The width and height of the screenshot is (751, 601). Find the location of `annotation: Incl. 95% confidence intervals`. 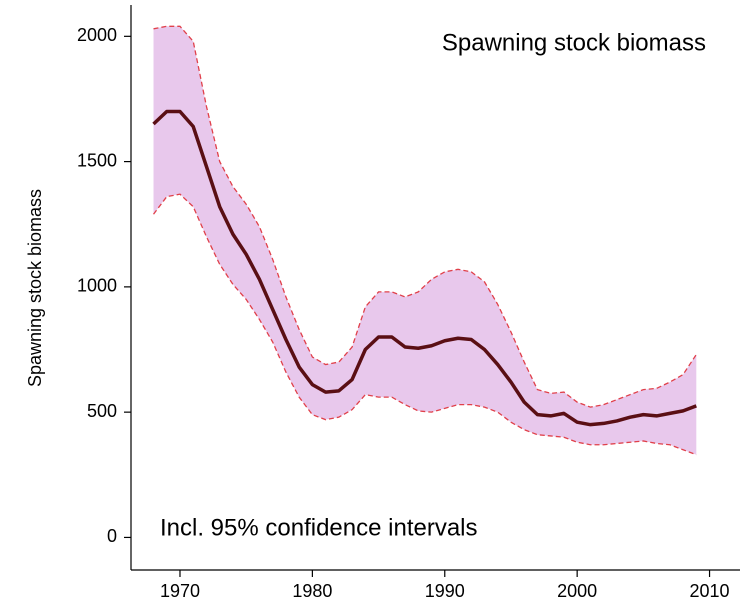

annotation: Incl. 95% confidence intervals is located at coordinates (319, 527).